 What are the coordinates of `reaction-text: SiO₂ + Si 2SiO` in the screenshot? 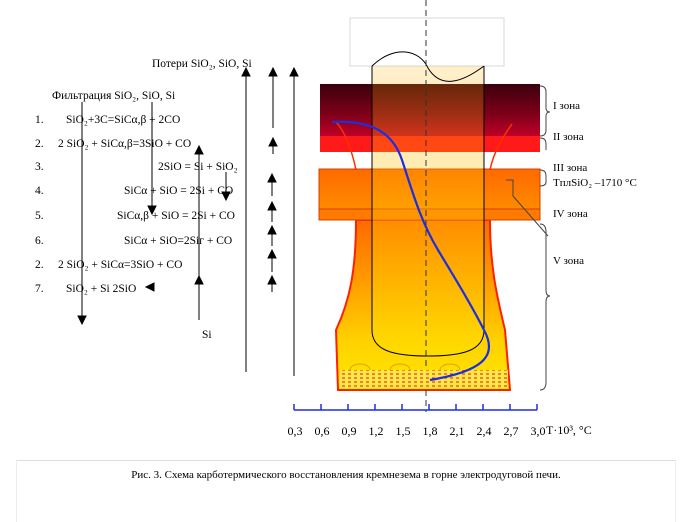 It's located at (101, 289).